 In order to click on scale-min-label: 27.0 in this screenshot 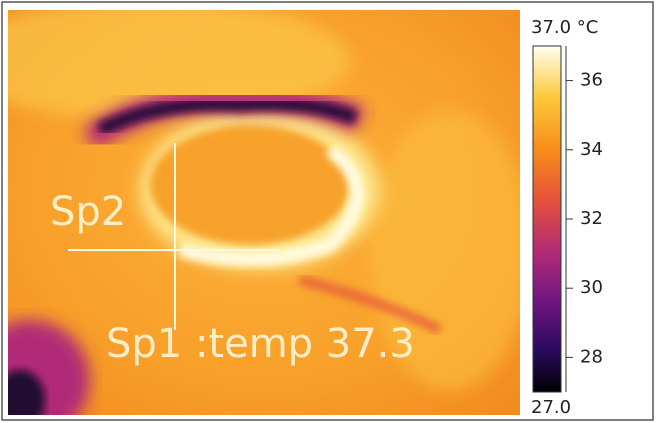, I will do `click(551, 407)`.